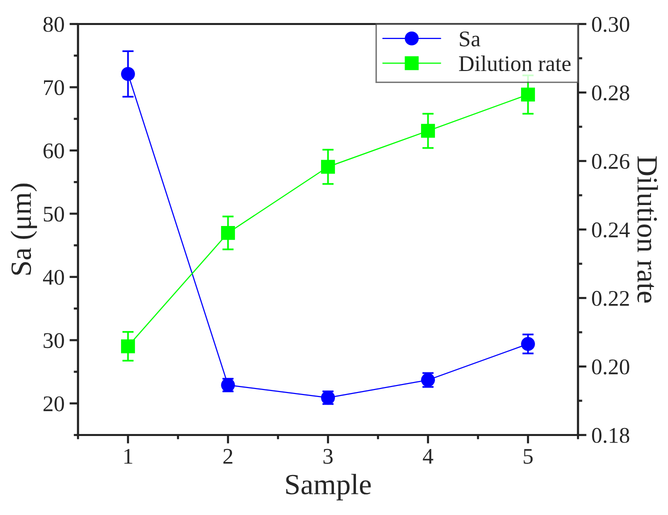  I want to click on y-axis-title: Sa (μm), so click(24, 229).